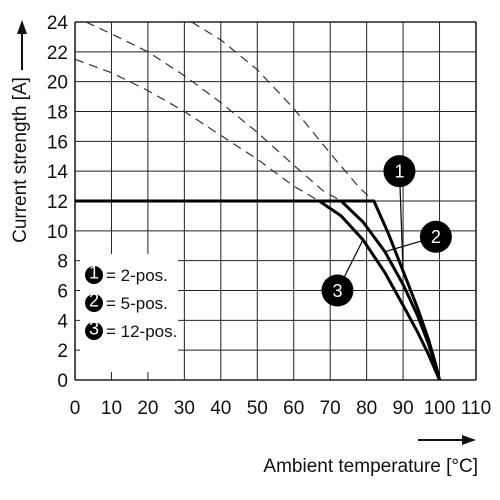 The width and height of the screenshot is (500, 500). Describe the element at coordinates (366, 408) in the screenshot. I see `x-tick-label: 80` at that location.